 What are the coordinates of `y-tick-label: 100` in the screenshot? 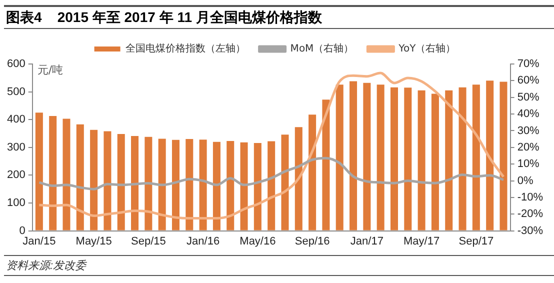 It's located at (16, 203).